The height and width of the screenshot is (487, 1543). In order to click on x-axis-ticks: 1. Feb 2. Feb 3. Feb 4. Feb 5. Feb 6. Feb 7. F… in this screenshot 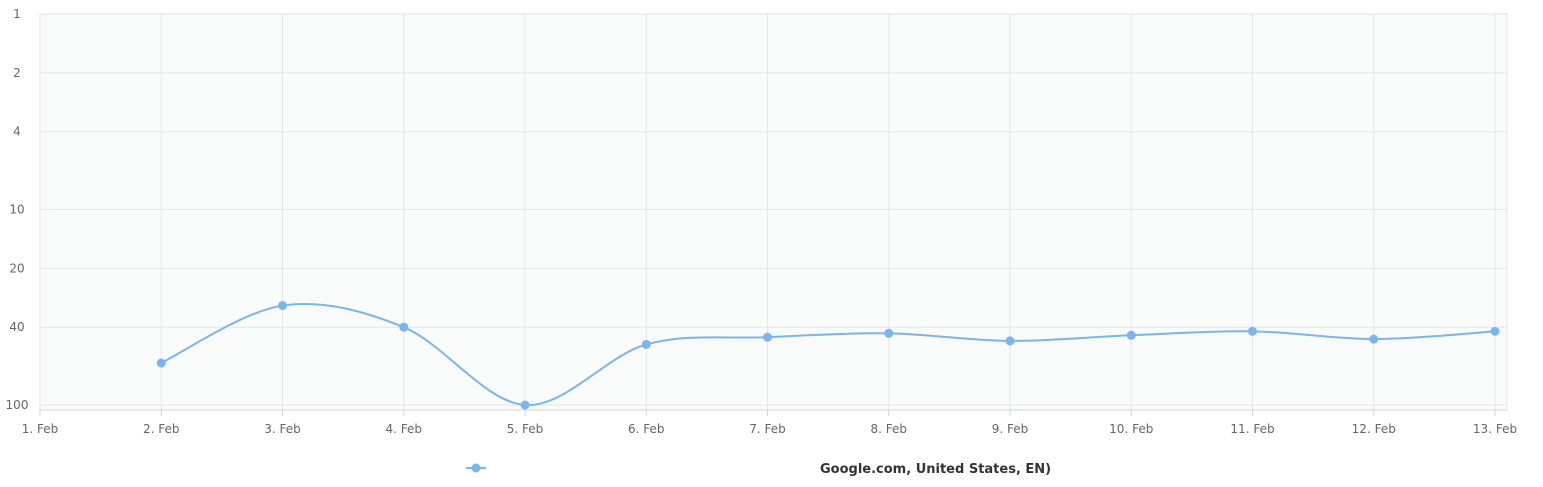, I will do `click(769, 423)`.